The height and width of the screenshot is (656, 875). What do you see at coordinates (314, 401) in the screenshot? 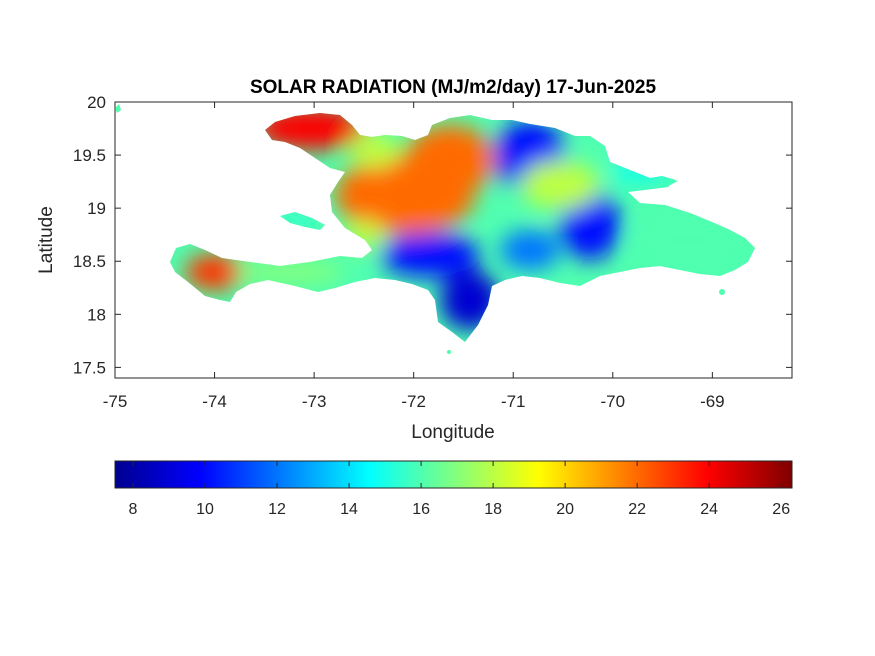
I see `x-tick-label: -73` at bounding box center [314, 401].